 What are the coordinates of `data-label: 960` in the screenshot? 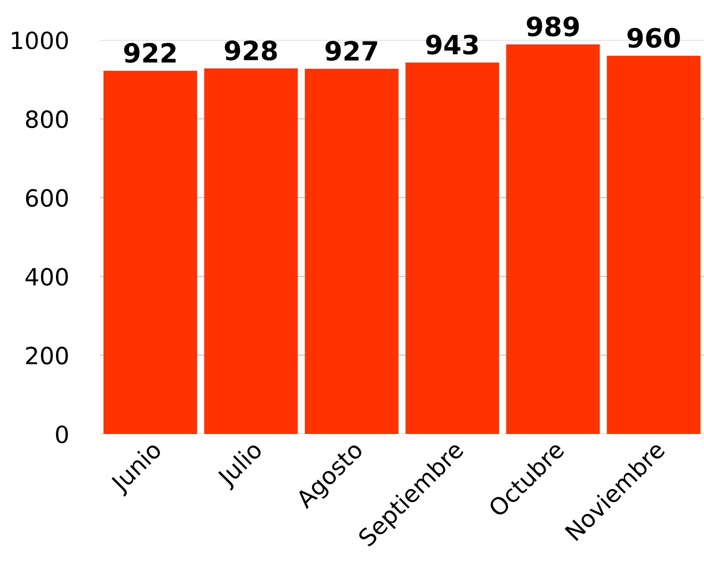 It's located at (653, 38).